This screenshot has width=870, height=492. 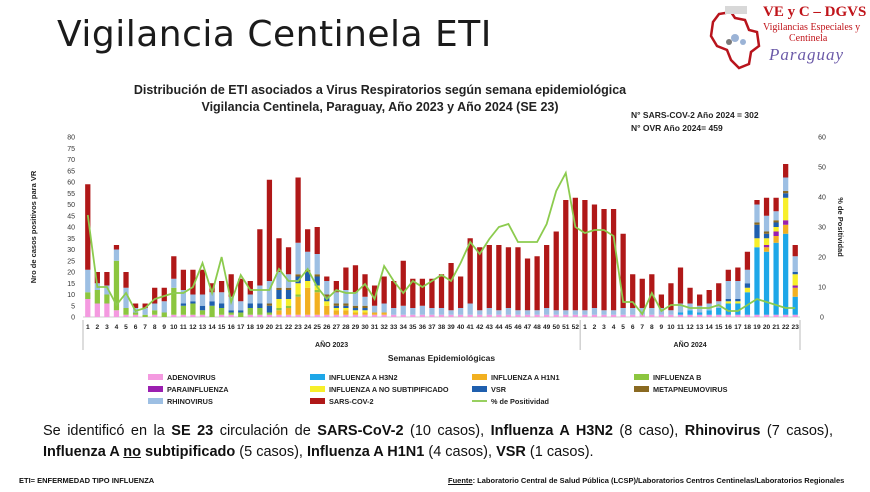 What do you see at coordinates (107, 431) in the screenshot?
I see `summary-part: Se identificó en la` at bounding box center [107, 431].